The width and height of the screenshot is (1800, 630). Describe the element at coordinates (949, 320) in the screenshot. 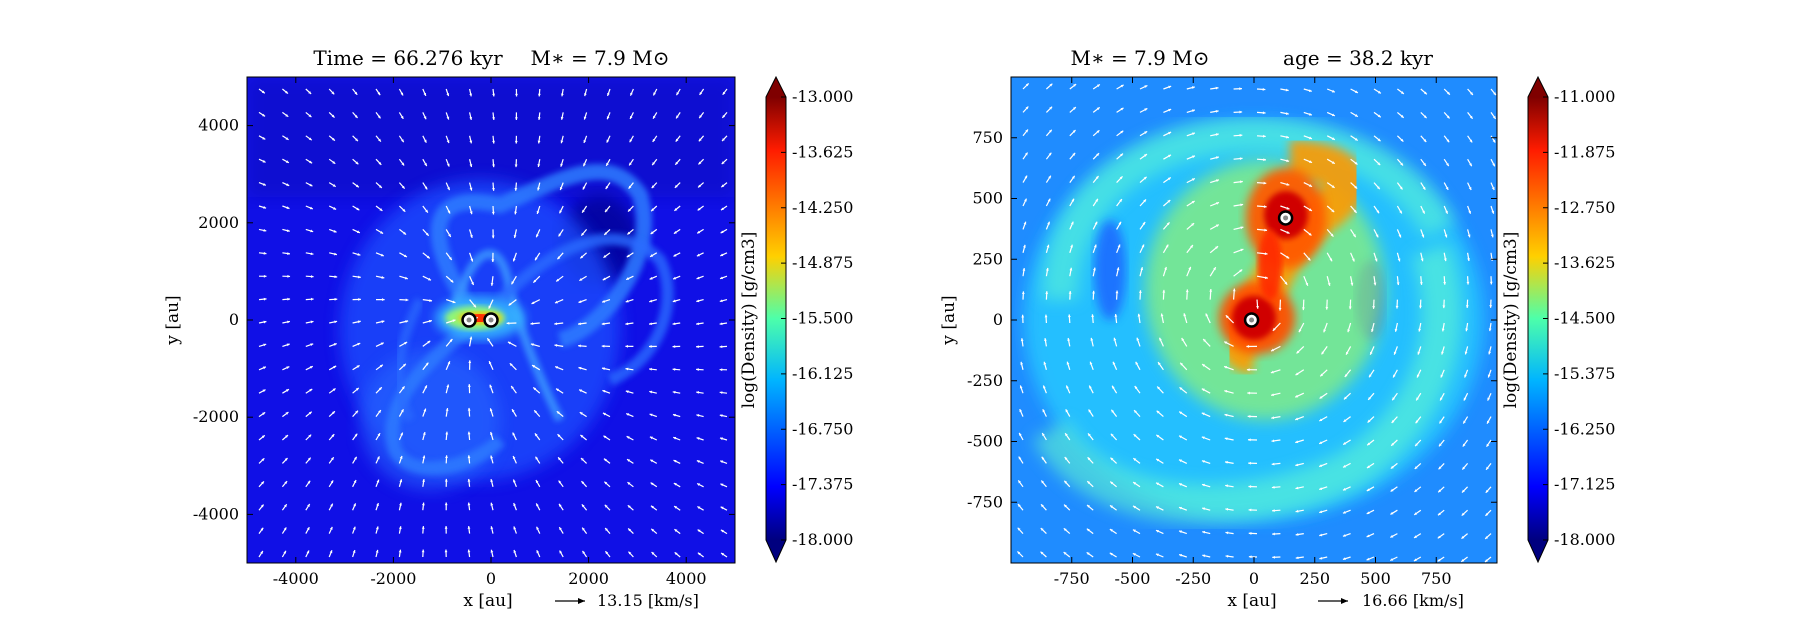

I see `right-y-axis-label: y [au]` at that location.